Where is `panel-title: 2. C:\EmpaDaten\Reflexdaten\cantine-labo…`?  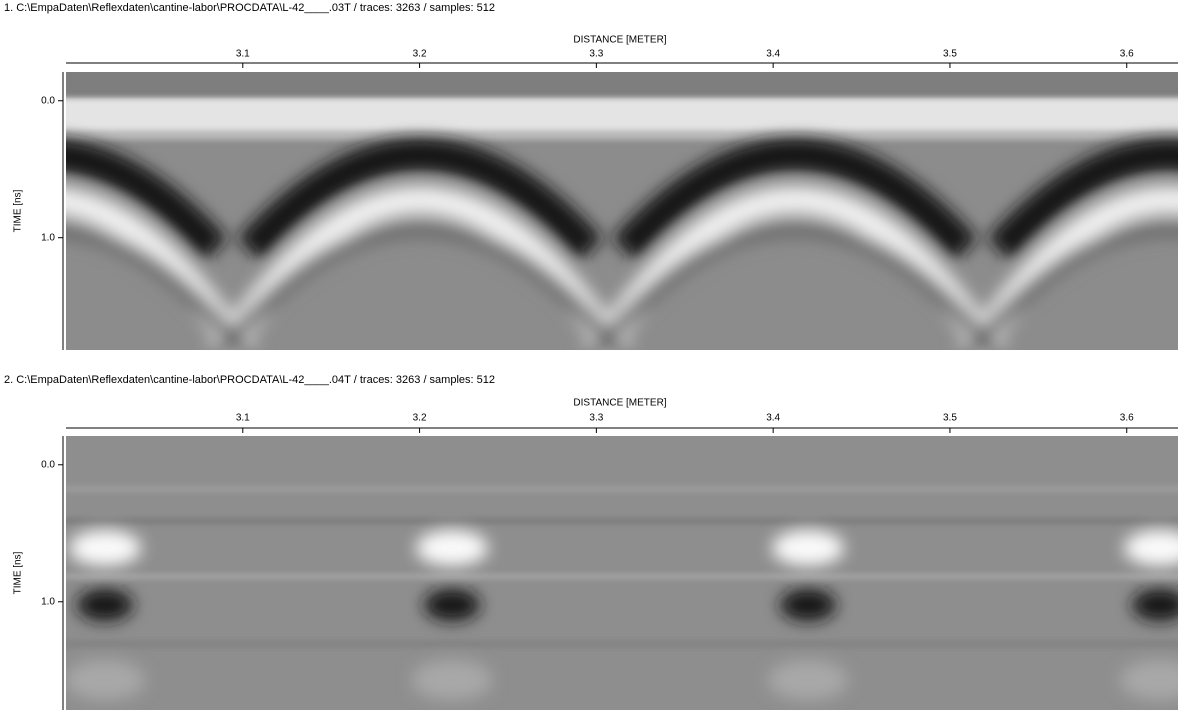 panel-title: 2. C:\EmpaDaten\Reflexdaten\cantine-labo… is located at coordinates (249, 380).